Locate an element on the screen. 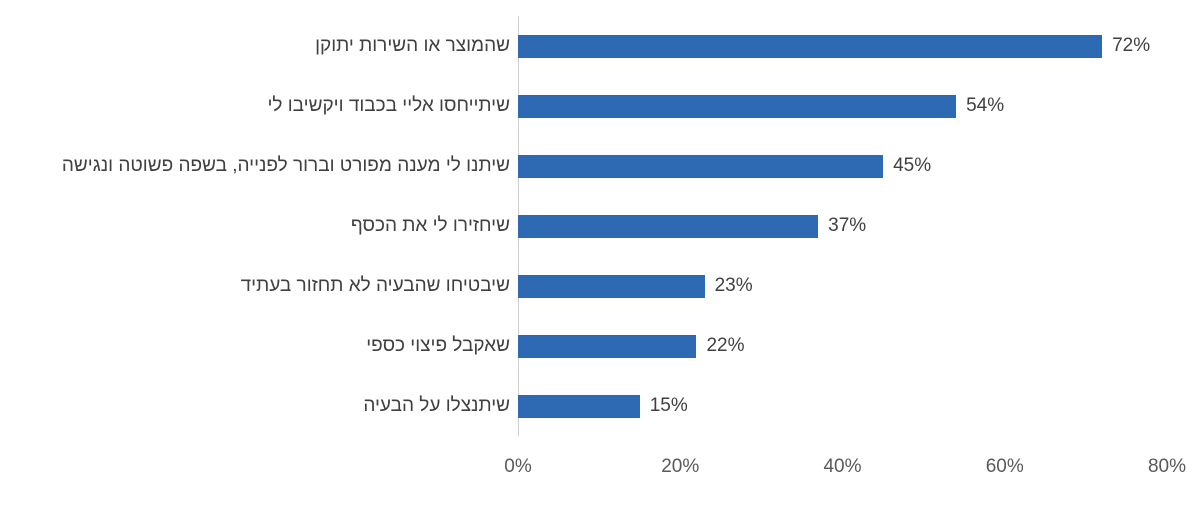  category-label: שאקבל פיצוי כספי is located at coordinates (438, 345).